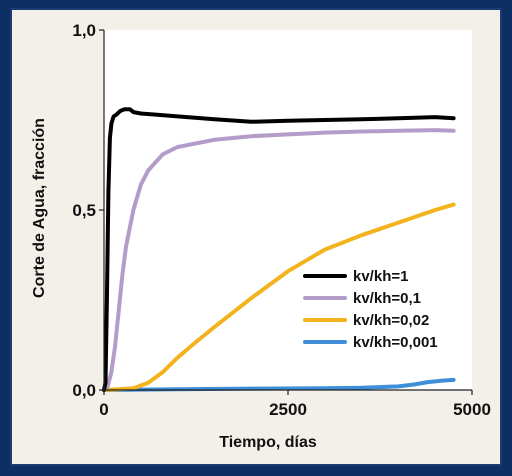 This screenshot has width=512, height=476. Describe the element at coordinates (472, 409) in the screenshot. I see `x-tick-label: 5000` at that location.